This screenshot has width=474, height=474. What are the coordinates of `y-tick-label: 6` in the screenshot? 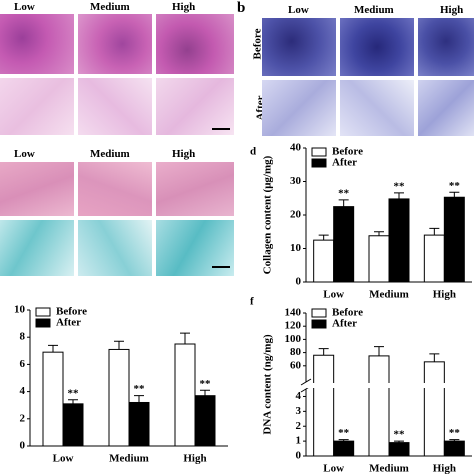 It's located at (23, 364).